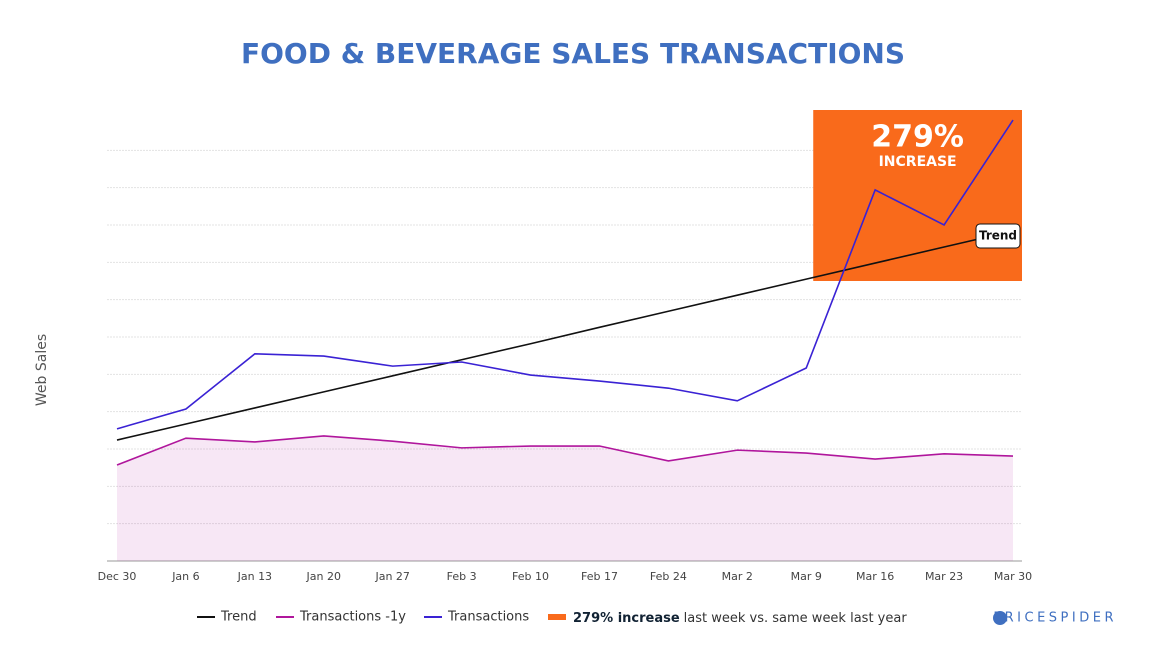  What do you see at coordinates (626, 618) in the screenshot?
I see `legend-note-bold: 279% increase` at bounding box center [626, 618].